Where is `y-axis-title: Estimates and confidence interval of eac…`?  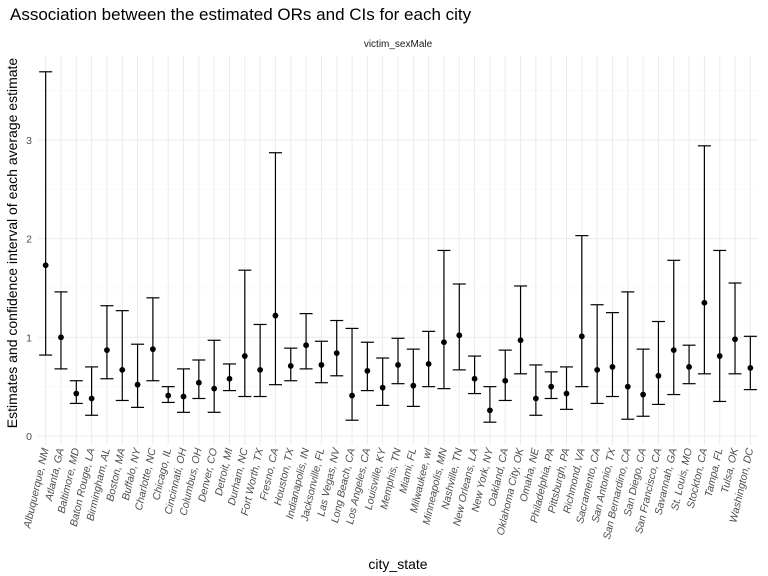
y-axis-title: Estimates and confidence interval of eac… is located at coordinates (12, 243).